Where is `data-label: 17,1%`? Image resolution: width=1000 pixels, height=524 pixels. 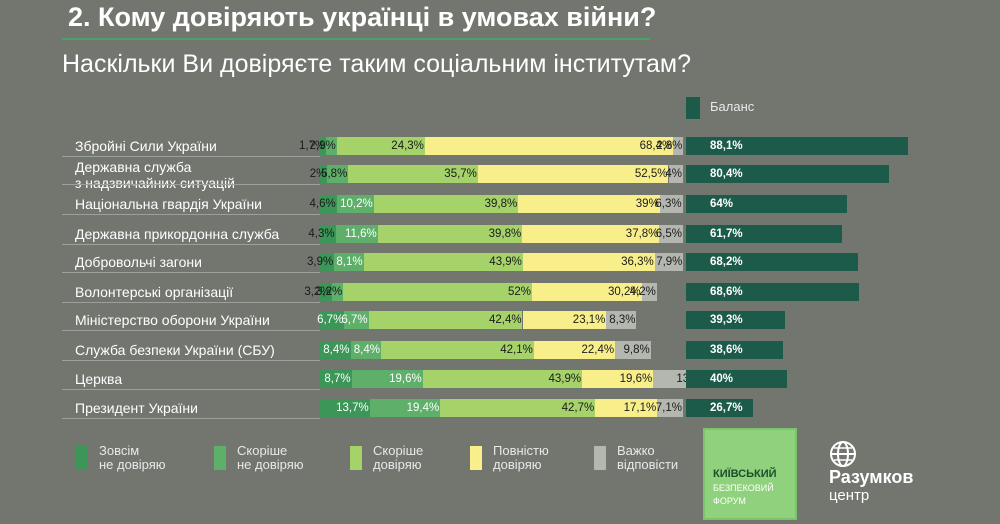
data-label: 17,1% is located at coordinates (640, 408).